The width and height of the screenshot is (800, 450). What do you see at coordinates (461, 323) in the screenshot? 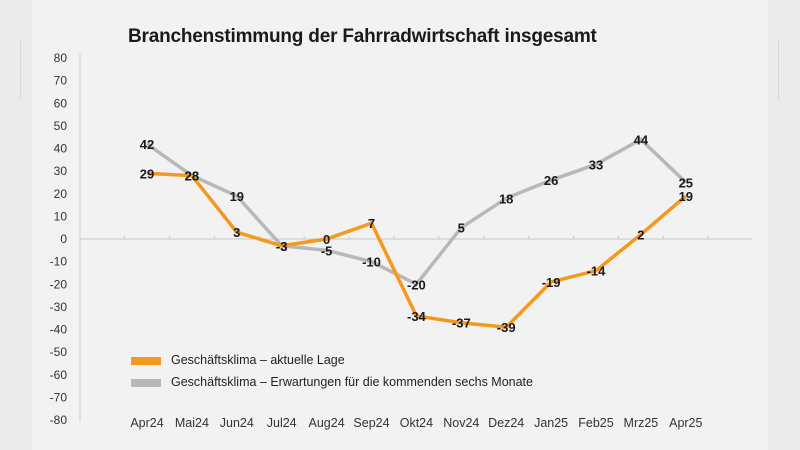
I see `data-label-current: -37` at bounding box center [461, 323].